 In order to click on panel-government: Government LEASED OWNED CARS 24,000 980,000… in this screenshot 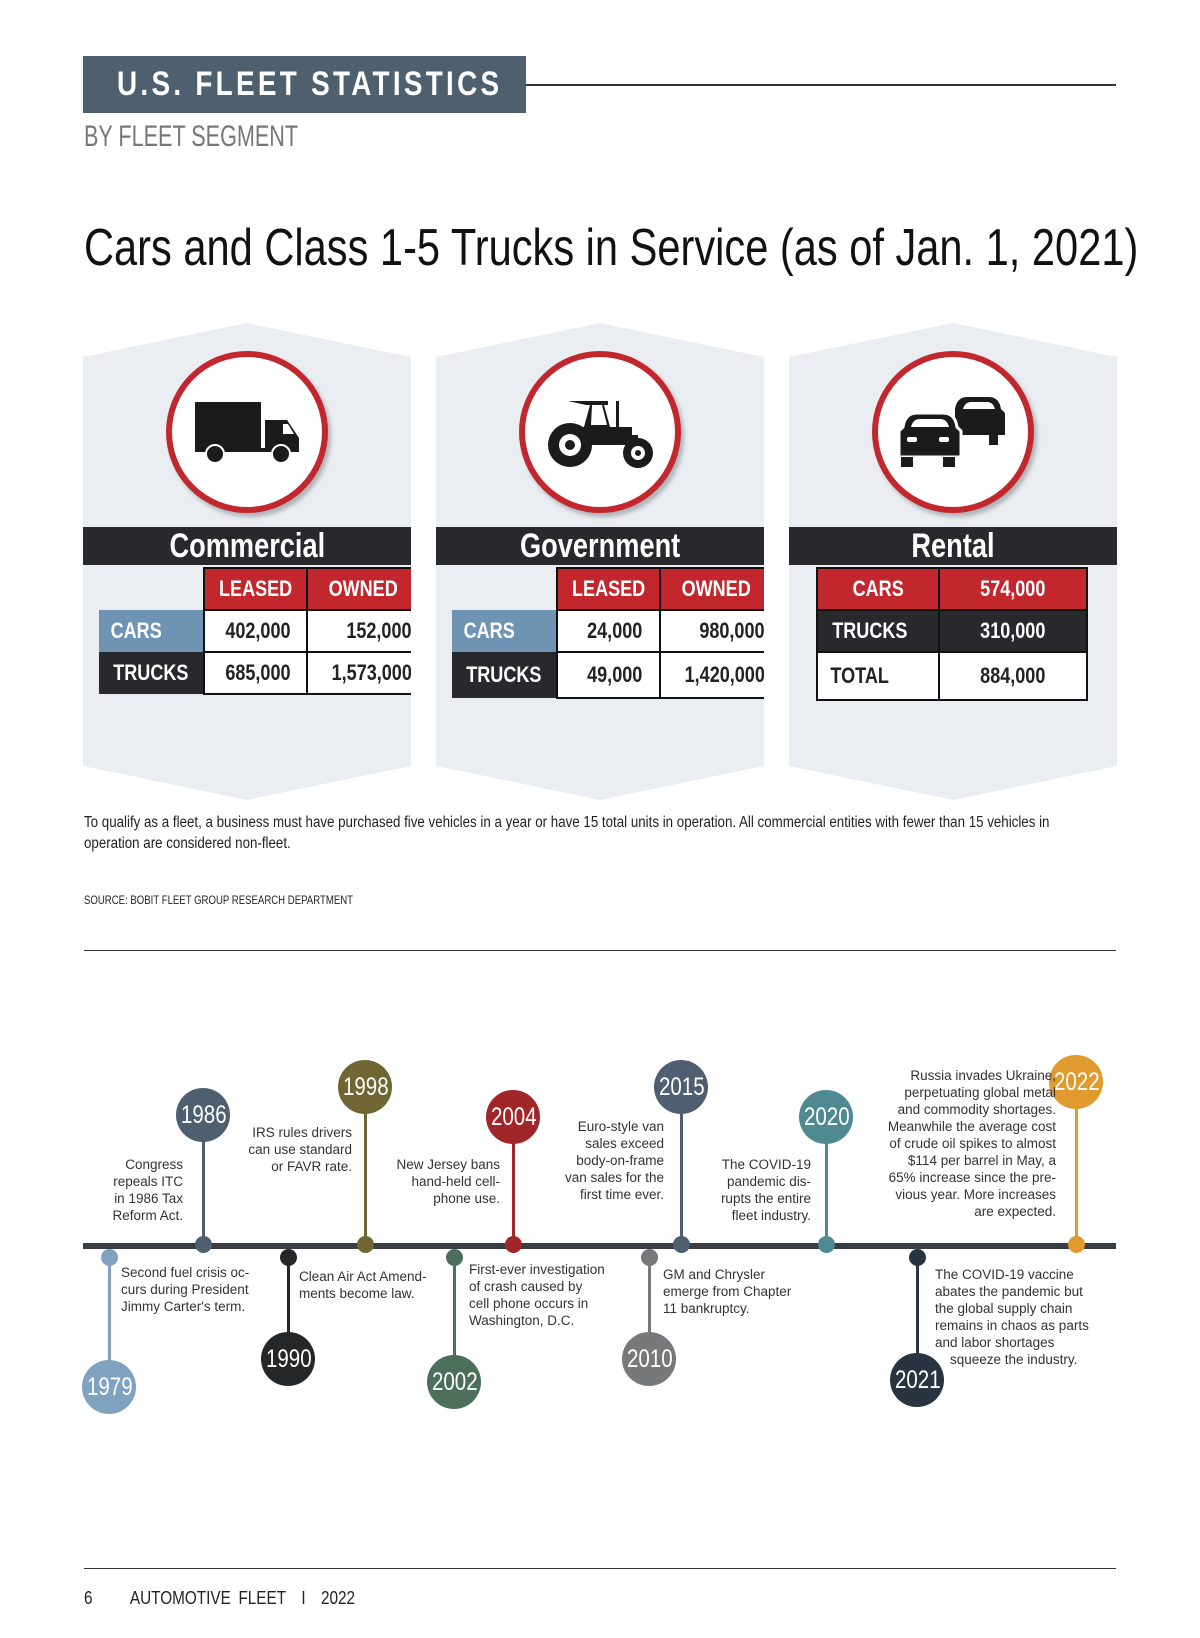, I will do `click(600, 561)`.